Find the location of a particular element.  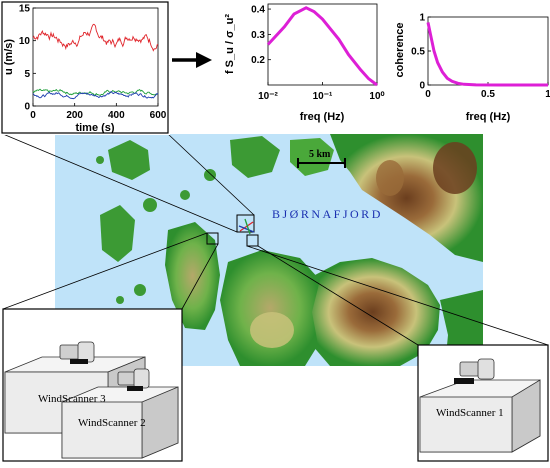

windscanner-1-unit is located at coordinates (480, 405).